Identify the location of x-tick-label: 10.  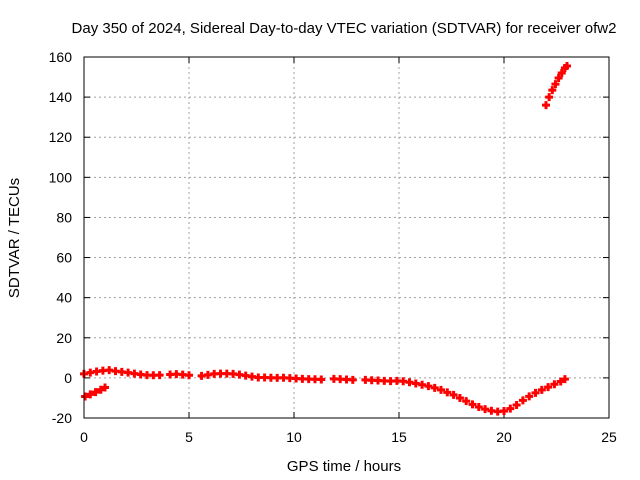
(294, 437).